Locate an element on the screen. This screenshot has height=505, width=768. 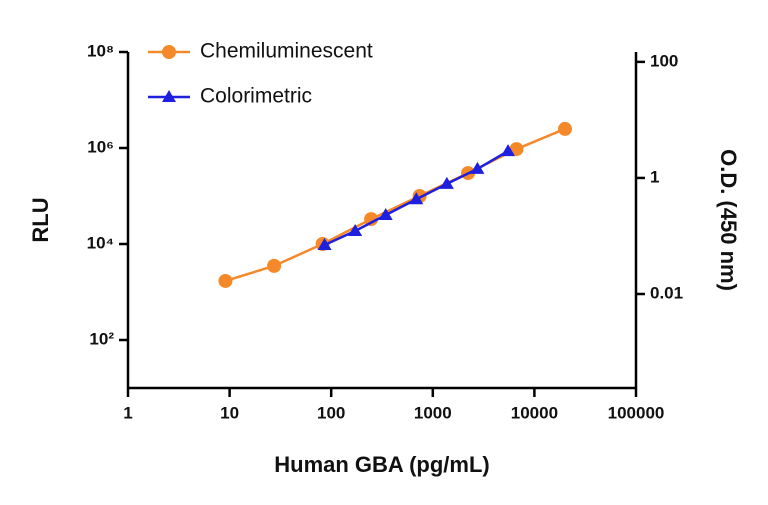
y-axis-label: RLU is located at coordinates (40, 219).